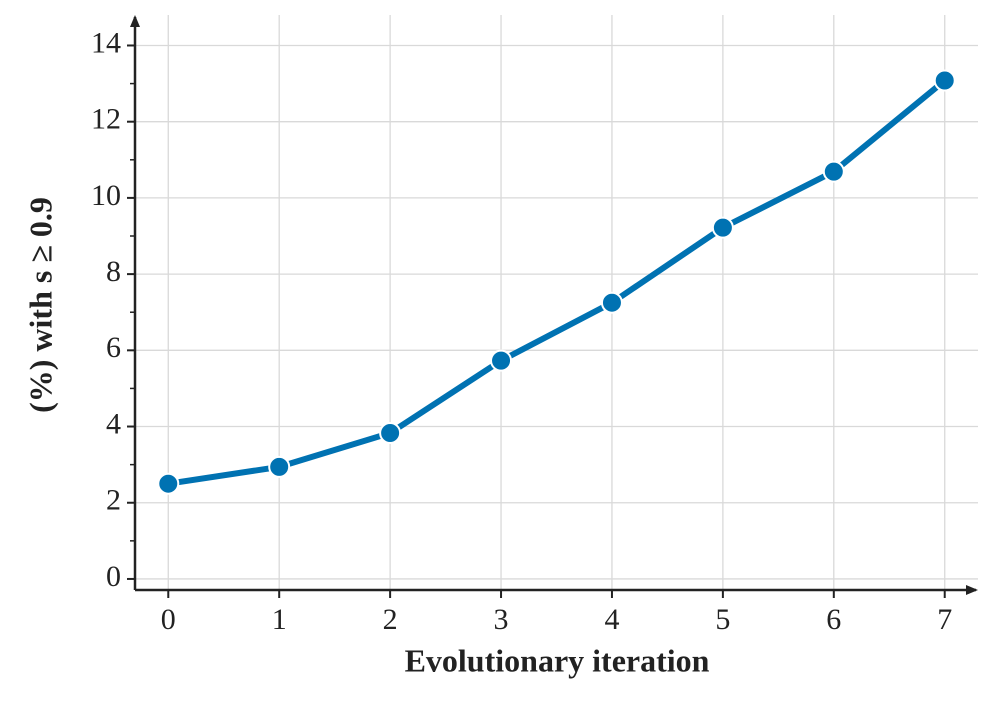  I want to click on y-tick-label: 14, so click(106, 42).